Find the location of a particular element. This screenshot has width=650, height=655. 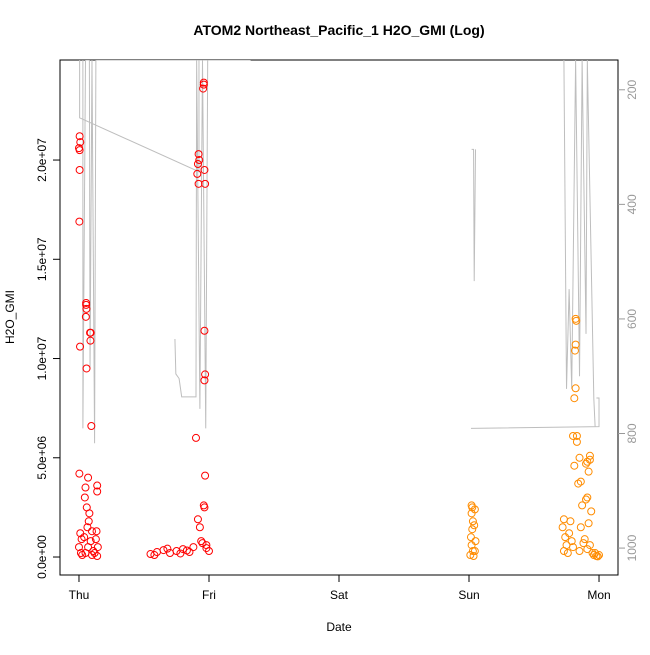

y2-tick-label: 600 is located at coordinates (632, 319).